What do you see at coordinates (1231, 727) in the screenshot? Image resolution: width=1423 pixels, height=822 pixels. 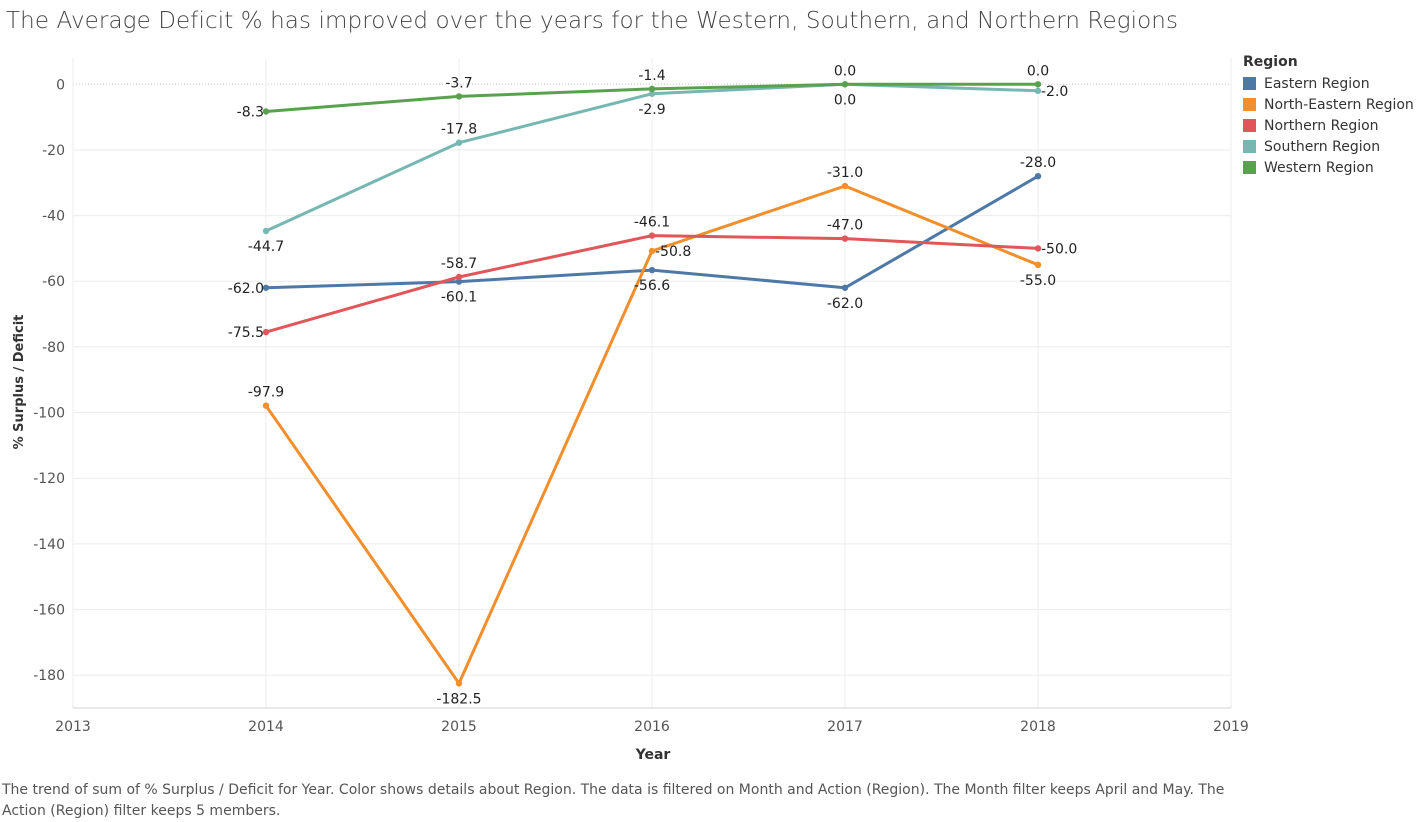 I see `x-tick-label: 2019` at bounding box center [1231, 727].